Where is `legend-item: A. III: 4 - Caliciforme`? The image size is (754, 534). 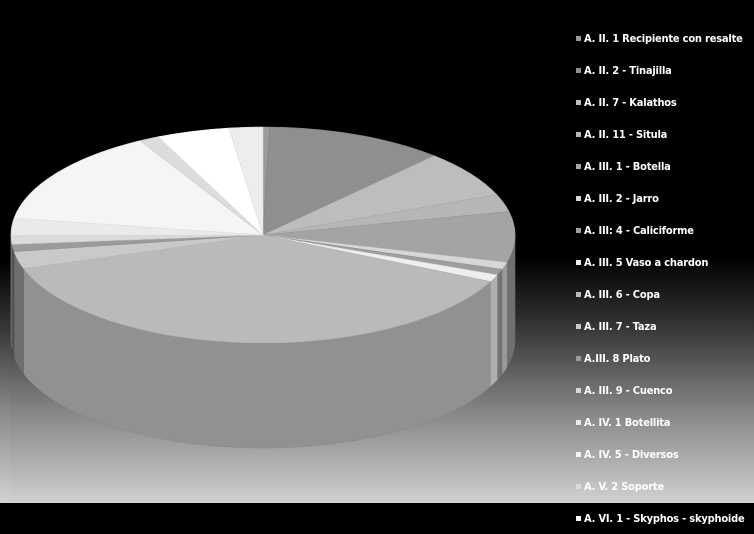
legend-item: A. III: 4 - Caliciforme is located at coordinates (665, 230).